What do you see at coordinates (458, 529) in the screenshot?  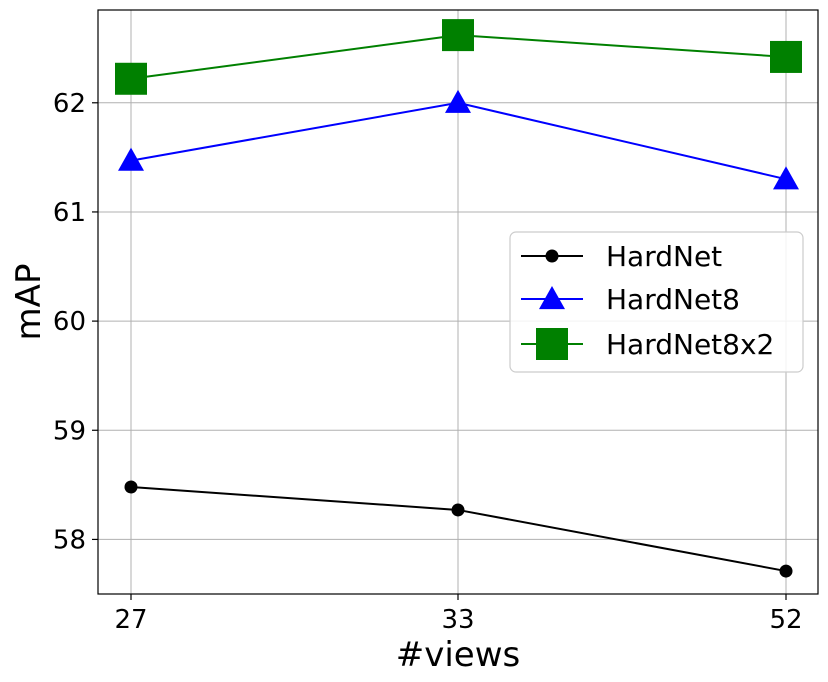 I see `series-hardnet` at bounding box center [458, 529].